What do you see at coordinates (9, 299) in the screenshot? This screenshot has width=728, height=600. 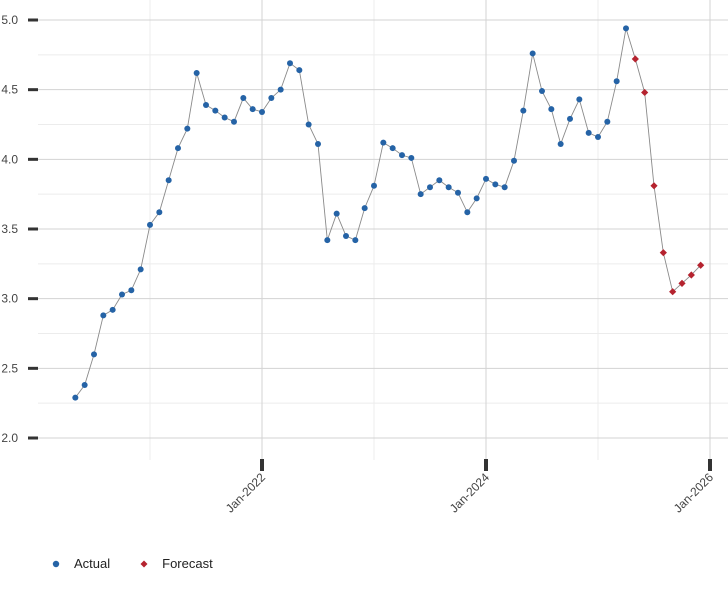 I see `y-tick-label: 3.0` at bounding box center [9, 299].